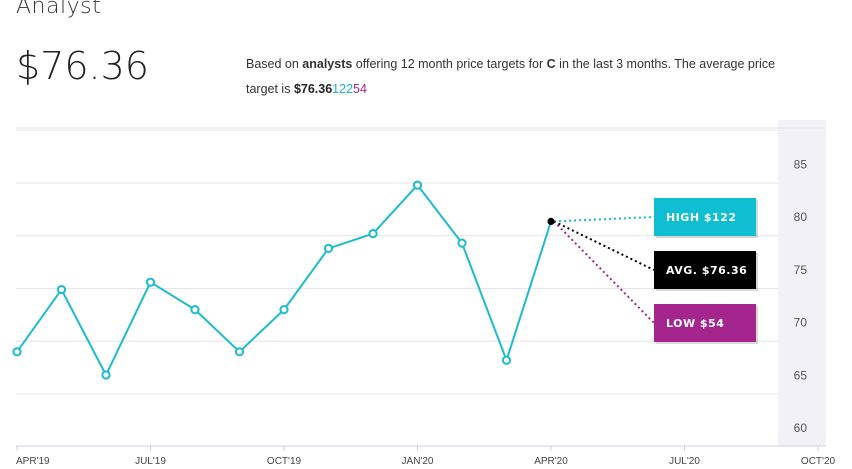 The width and height of the screenshot is (852, 469). I want to click on x-tick-label: JUL'19, so click(150, 461).